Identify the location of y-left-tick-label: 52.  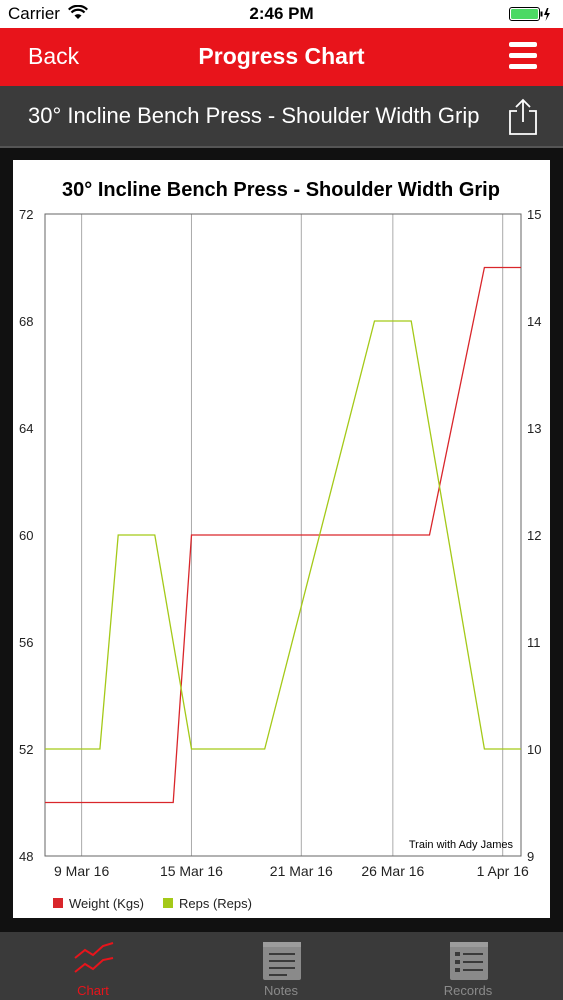
(26, 749).